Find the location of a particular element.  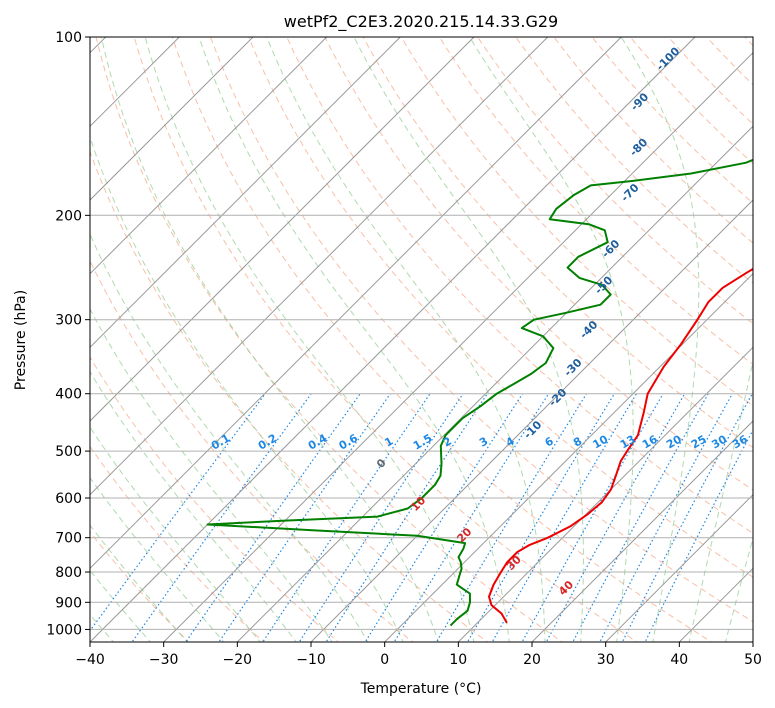

dry-adiabat-label: -60 is located at coordinates (610, 248).